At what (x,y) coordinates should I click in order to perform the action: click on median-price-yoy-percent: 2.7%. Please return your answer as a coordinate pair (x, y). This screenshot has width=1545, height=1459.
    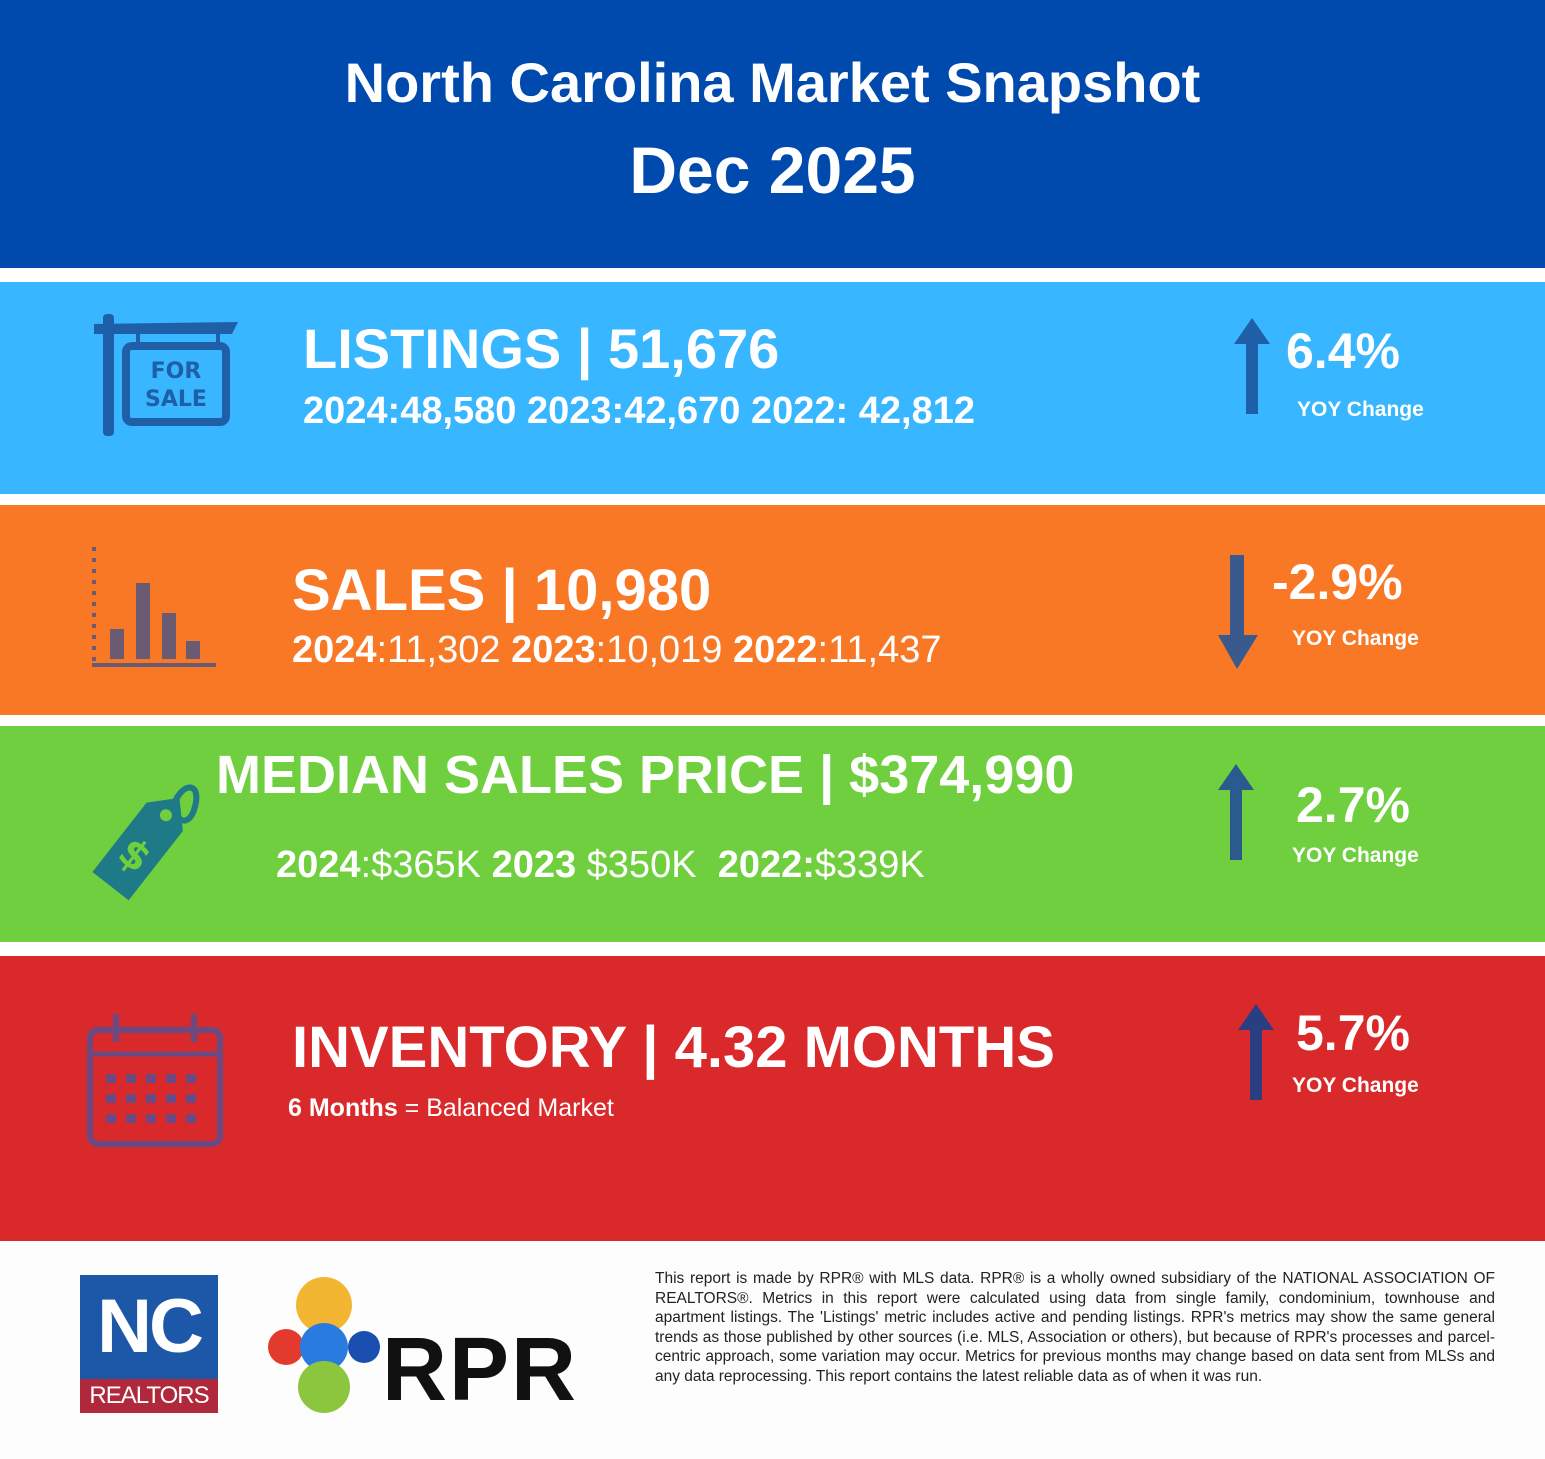
    Looking at the image, I should click on (1353, 805).